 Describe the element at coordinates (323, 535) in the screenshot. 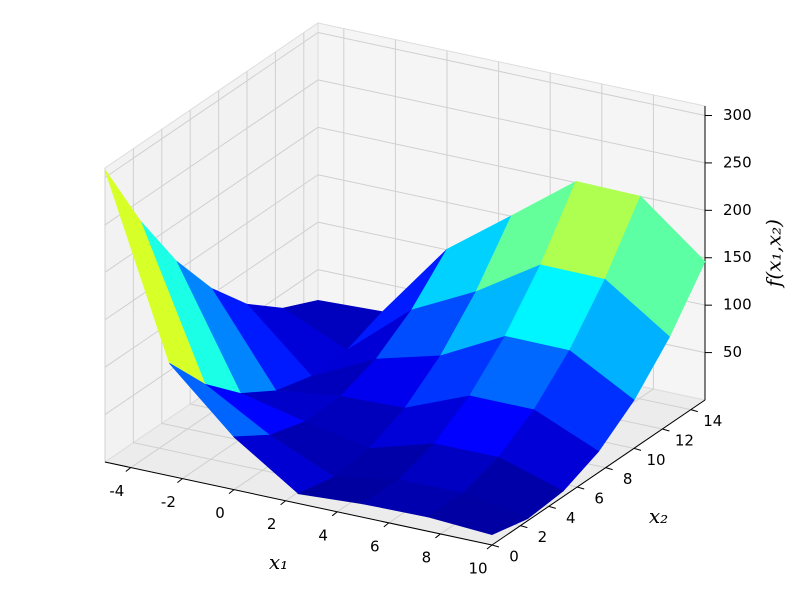

I see `x-tick-label: 4` at that location.